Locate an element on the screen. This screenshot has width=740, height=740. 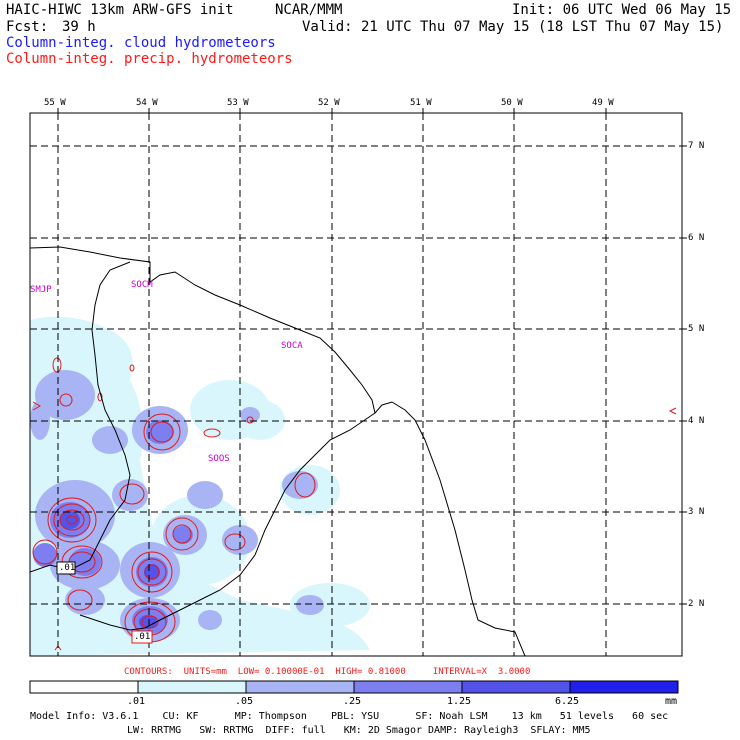
station-label: SOOS is located at coordinates (219, 459).